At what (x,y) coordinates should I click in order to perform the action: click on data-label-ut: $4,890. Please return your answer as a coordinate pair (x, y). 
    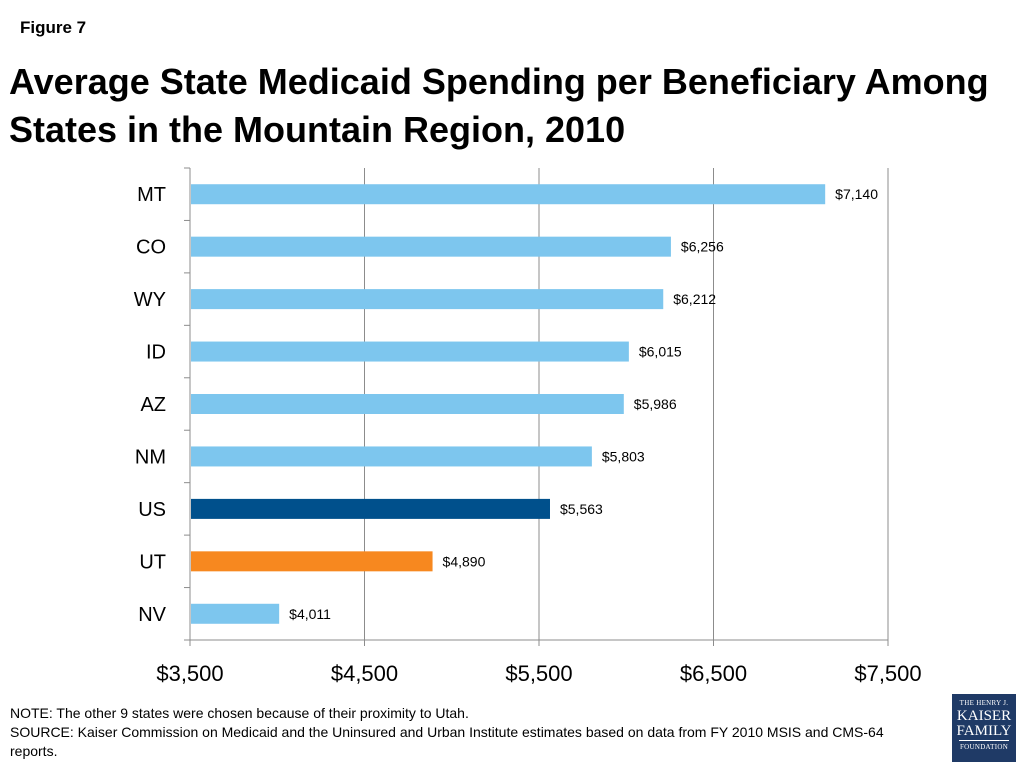
    Looking at the image, I should click on (464, 561).